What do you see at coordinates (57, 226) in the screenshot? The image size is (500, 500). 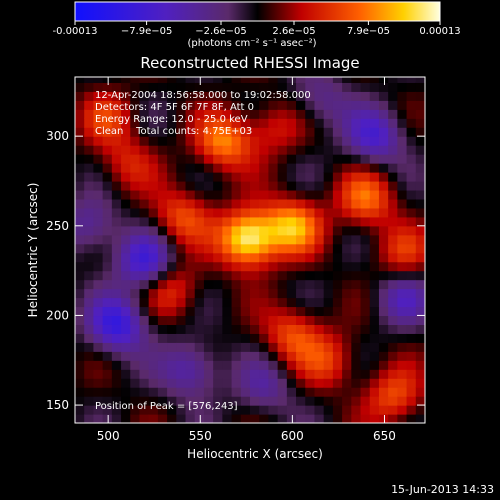 I see `y-tick-label: 250` at bounding box center [57, 226].